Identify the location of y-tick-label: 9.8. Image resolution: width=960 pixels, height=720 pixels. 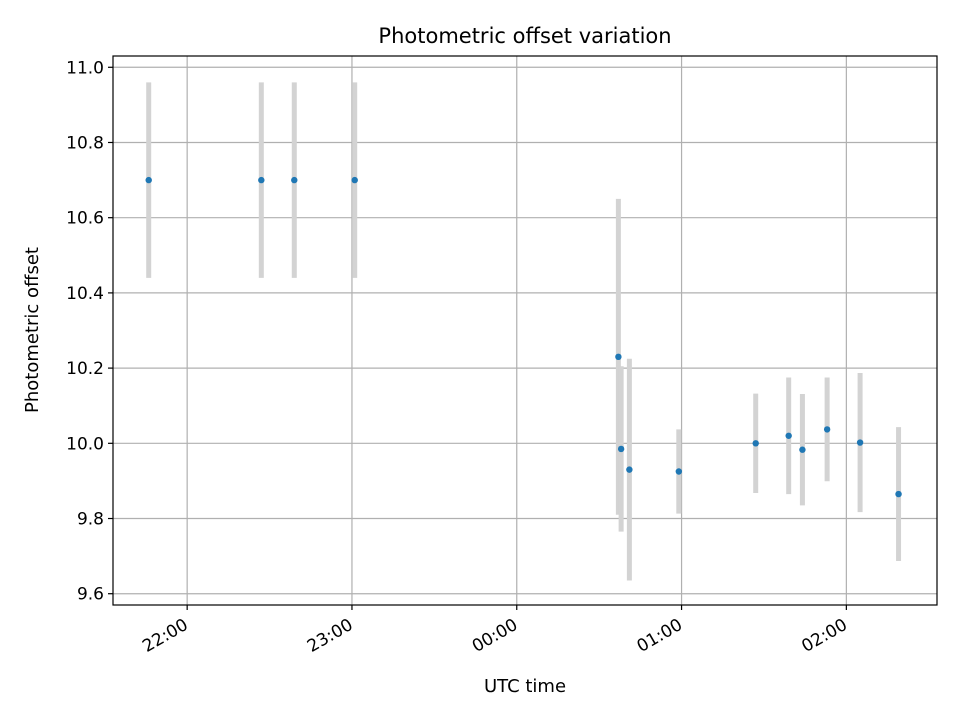
(90, 520).